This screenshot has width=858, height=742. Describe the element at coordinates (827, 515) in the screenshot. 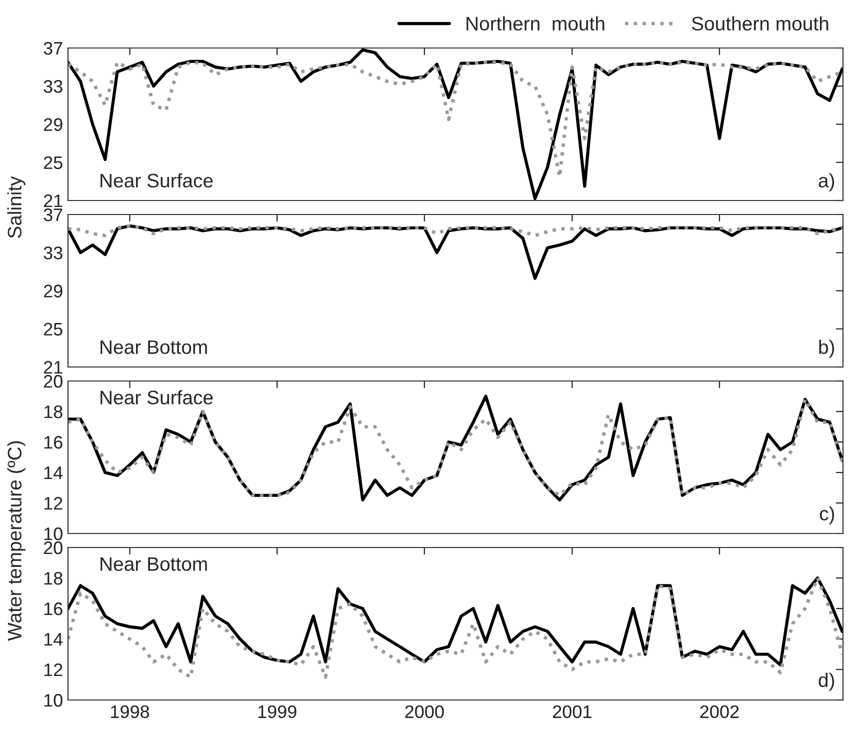

I see `annotation: c)` at that location.